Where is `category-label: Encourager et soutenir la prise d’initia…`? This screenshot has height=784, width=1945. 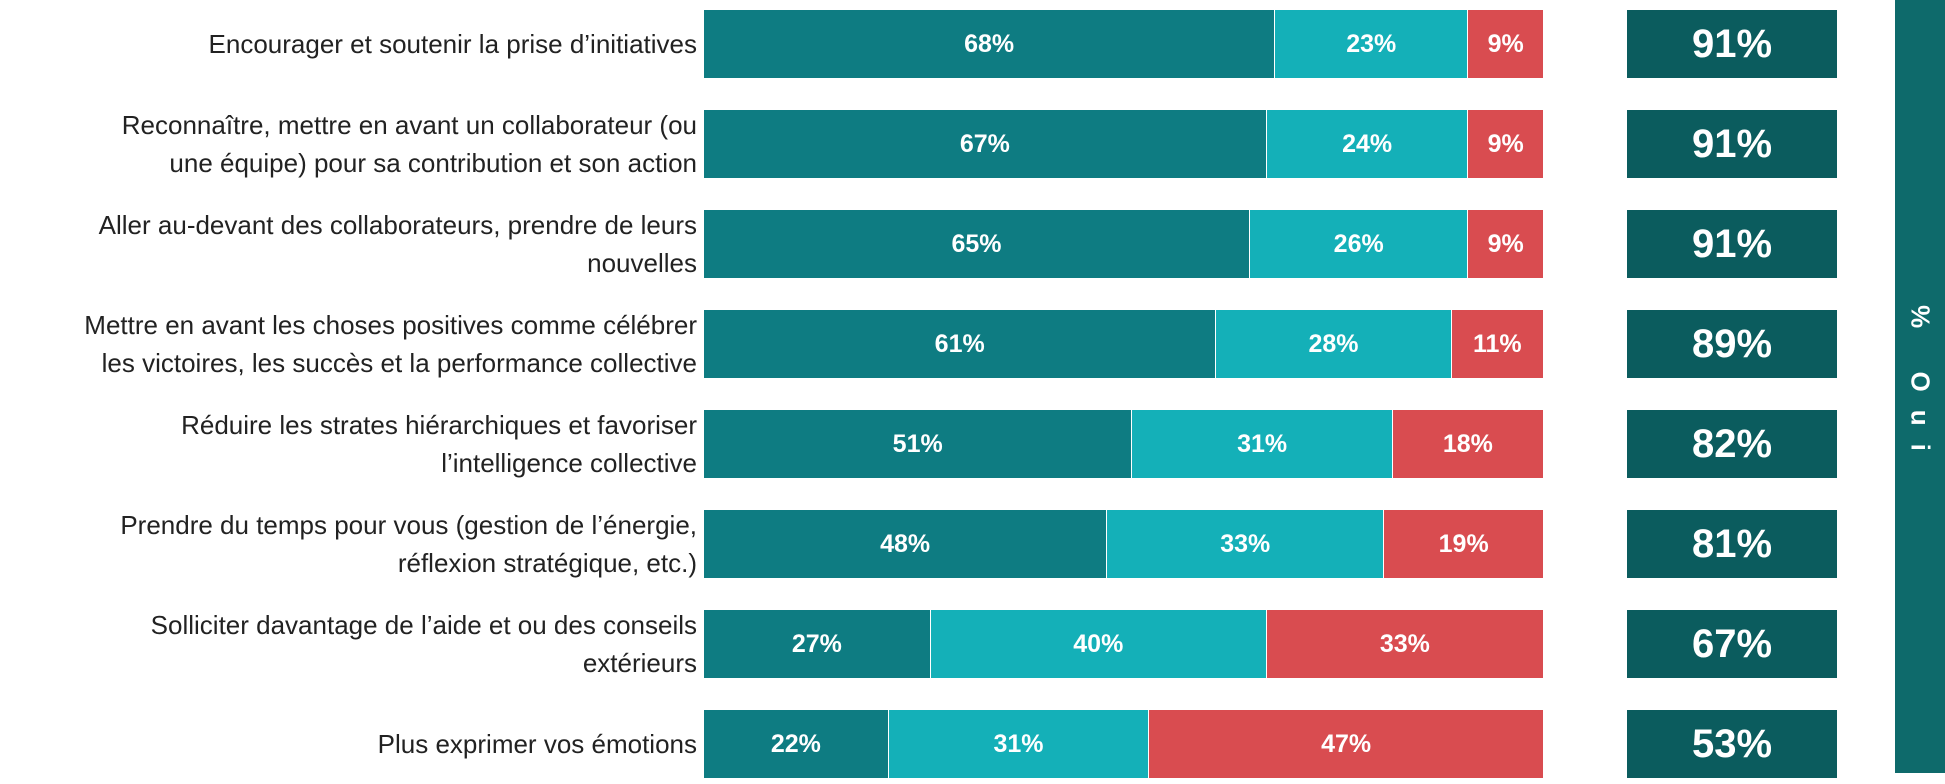
category-label: Encourager et soutenir la prise d’initia… is located at coordinates (452, 44).